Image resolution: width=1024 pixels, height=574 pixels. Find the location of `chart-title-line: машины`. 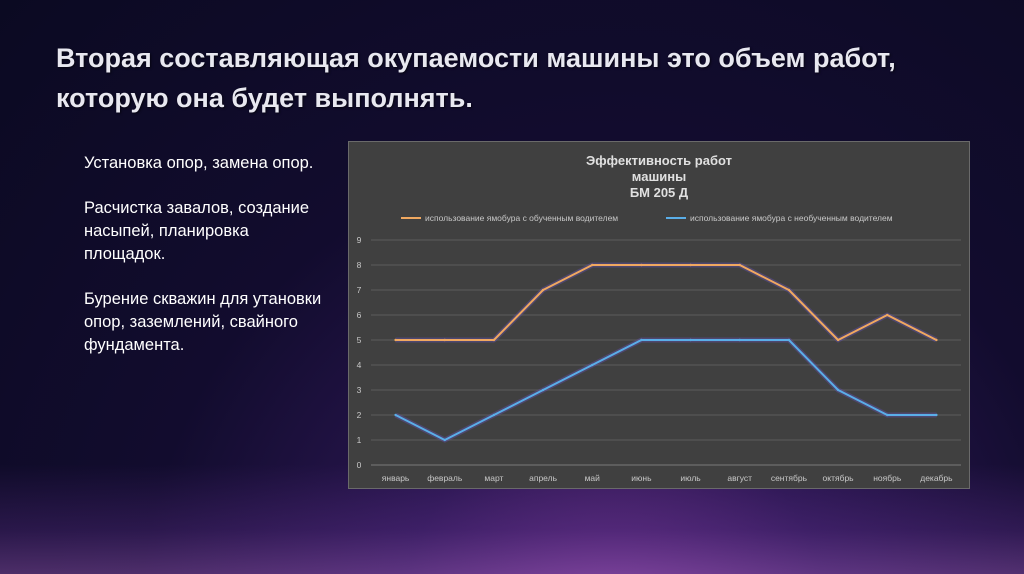

chart-title-line: машины is located at coordinates (659, 176).